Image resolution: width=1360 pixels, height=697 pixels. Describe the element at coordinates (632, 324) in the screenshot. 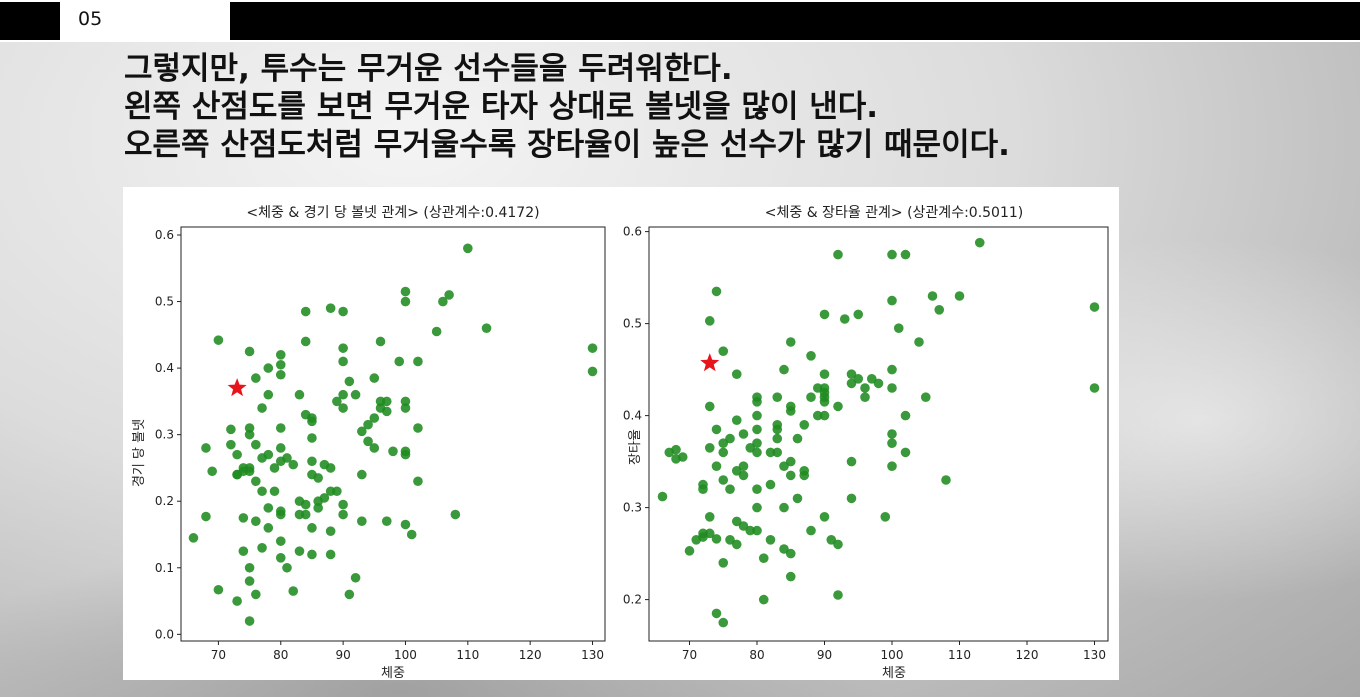

I see `y-tick-label: 0.5` at that location.